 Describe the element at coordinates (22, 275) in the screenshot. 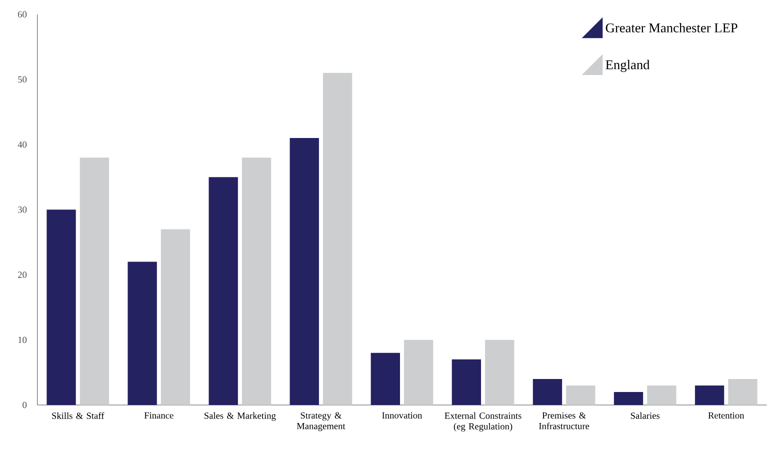

I see `y-tick-label: 20` at that location.